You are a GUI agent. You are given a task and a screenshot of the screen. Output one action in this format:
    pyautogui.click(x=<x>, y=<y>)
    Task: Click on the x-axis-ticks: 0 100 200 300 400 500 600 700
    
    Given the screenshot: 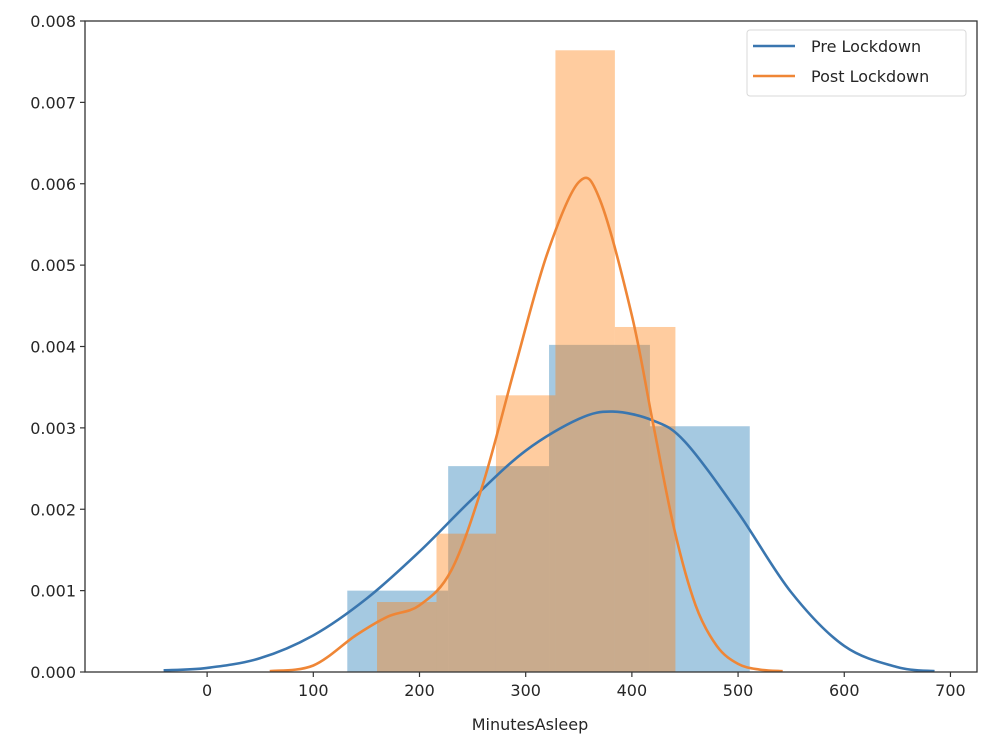 What is the action you would take?
    pyautogui.click(x=584, y=686)
    